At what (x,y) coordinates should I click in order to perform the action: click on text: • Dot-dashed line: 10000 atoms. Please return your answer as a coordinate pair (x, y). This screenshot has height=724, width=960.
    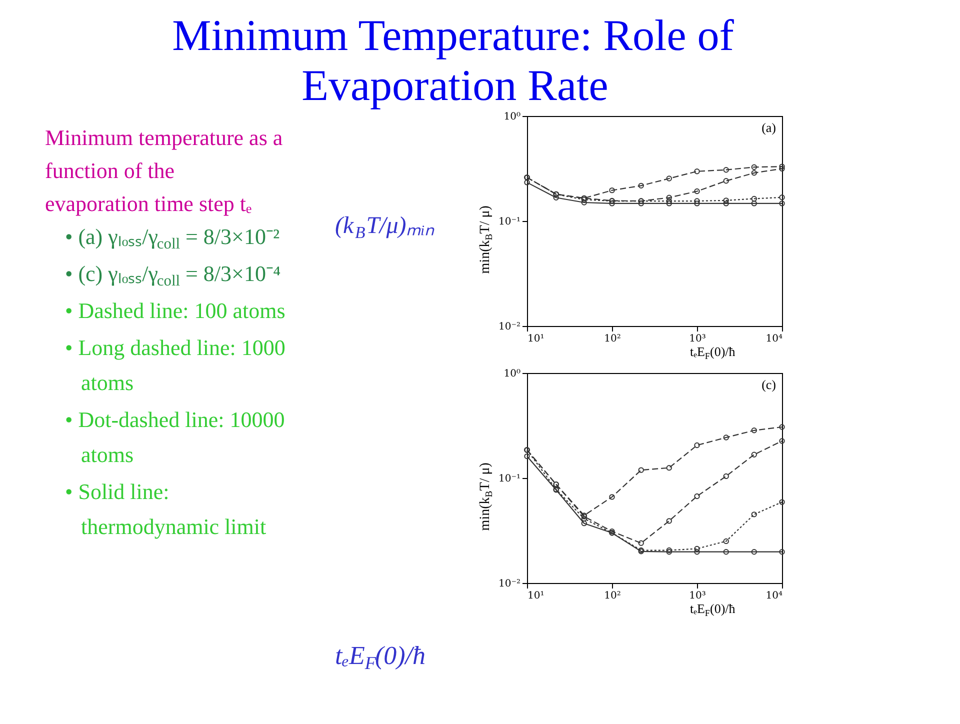
    Looking at the image, I should click on (175, 437).